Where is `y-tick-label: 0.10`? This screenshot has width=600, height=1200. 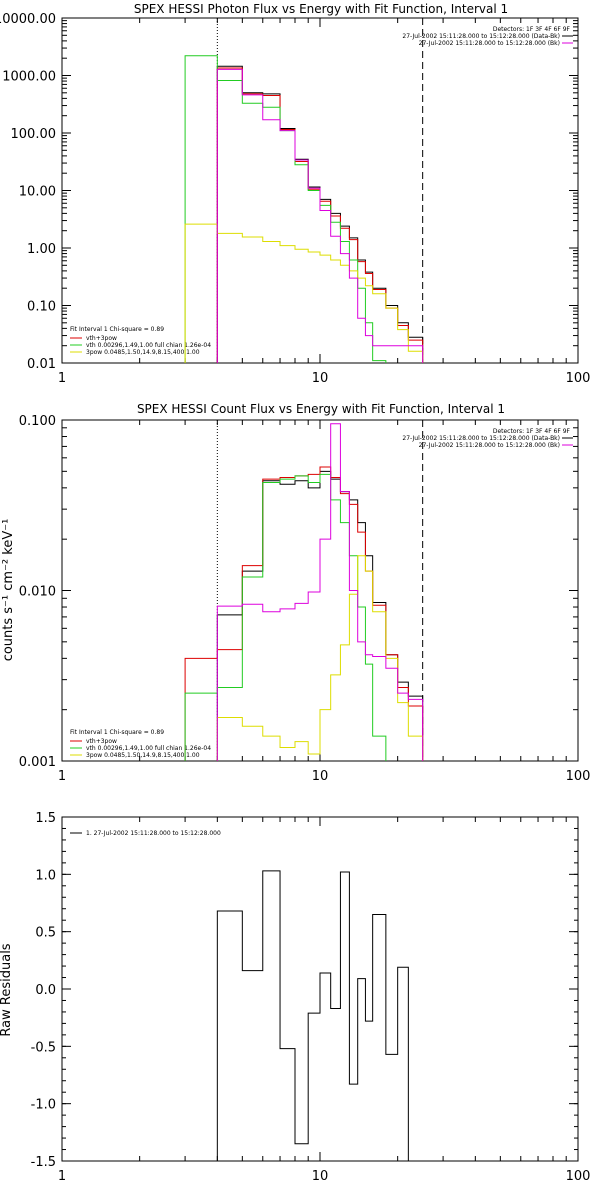
y-tick-label: 0.10 is located at coordinates (41, 307).